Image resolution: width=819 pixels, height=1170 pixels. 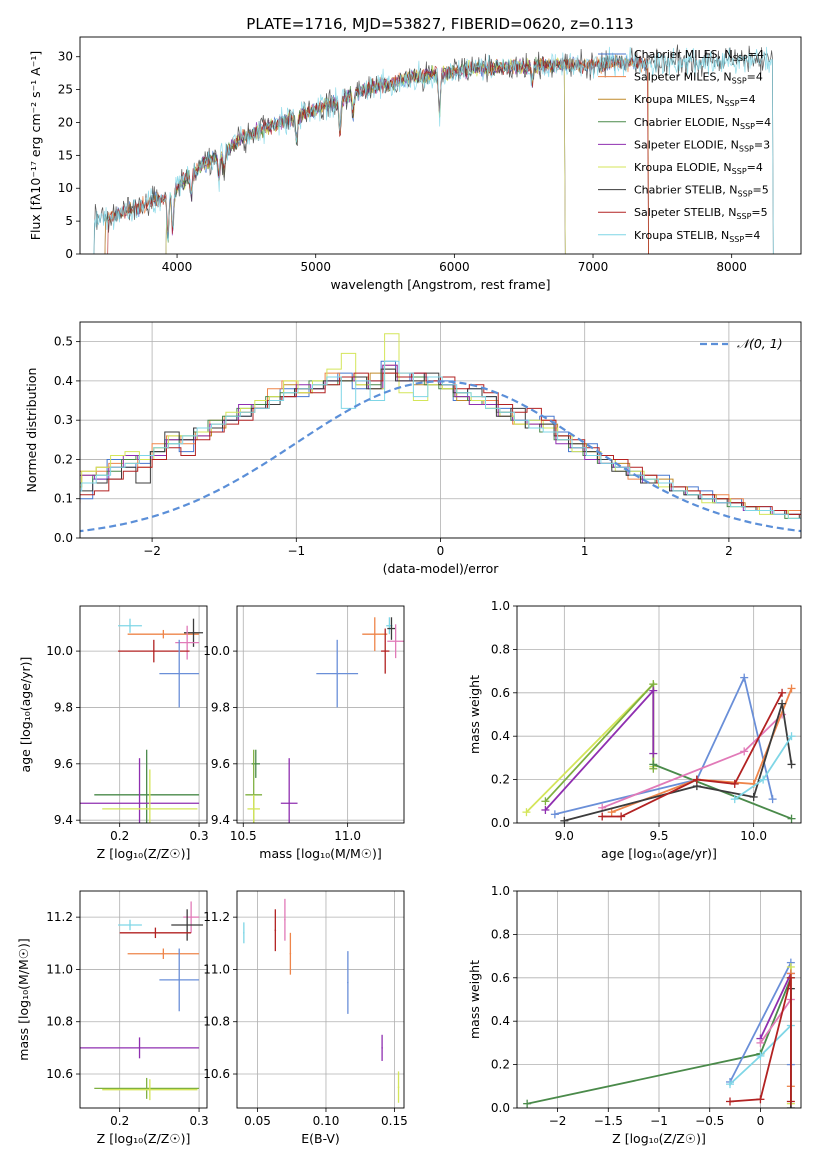 What do you see at coordinates (685, 212) in the screenshot?
I see `legend-label-text: Salpeter STELIB, N` at bounding box center [685, 212].